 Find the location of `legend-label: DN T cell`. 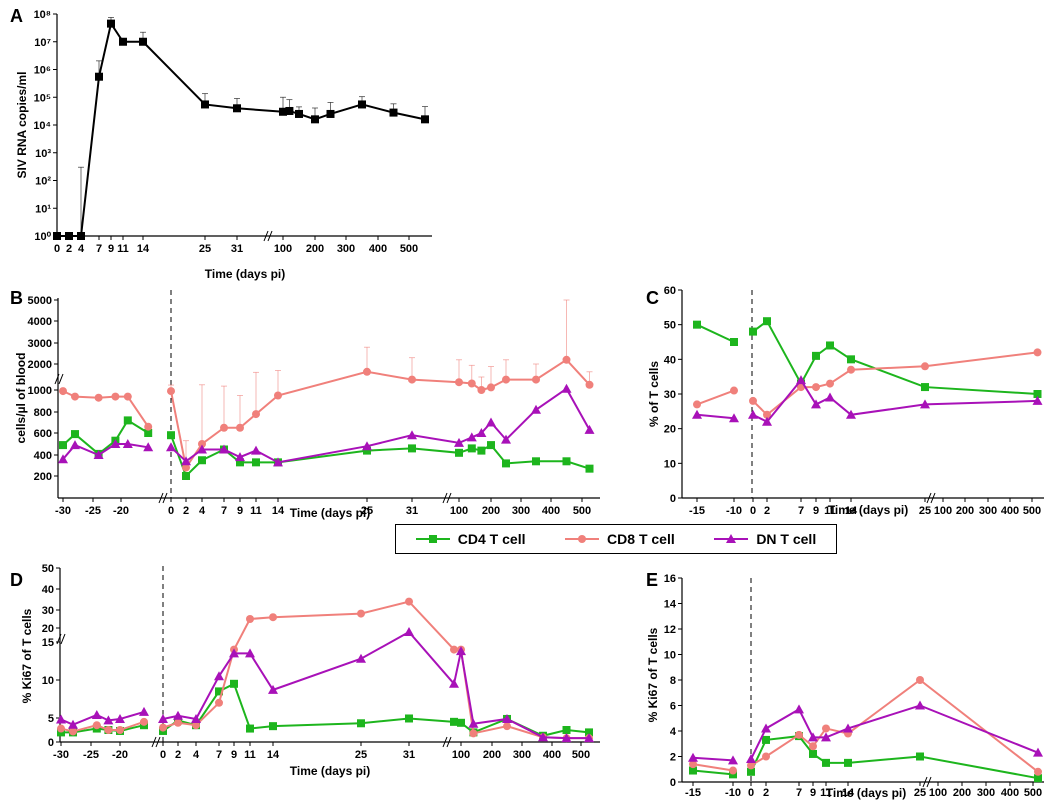

legend-label: DN T cell is located at coordinates (786, 539).